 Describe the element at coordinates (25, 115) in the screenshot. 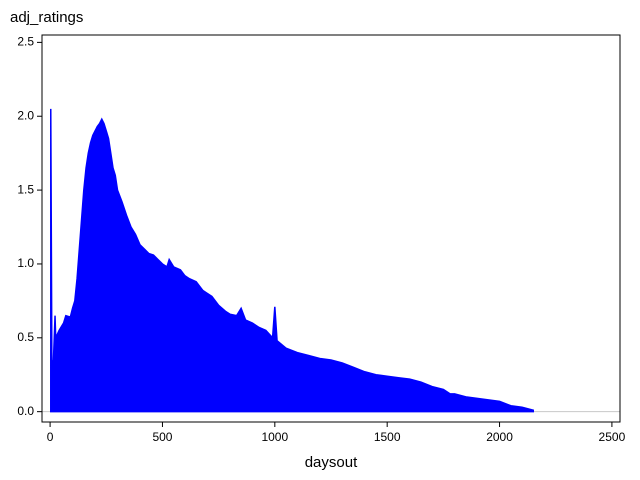

I see `y-tick-label: 2.0` at that location.